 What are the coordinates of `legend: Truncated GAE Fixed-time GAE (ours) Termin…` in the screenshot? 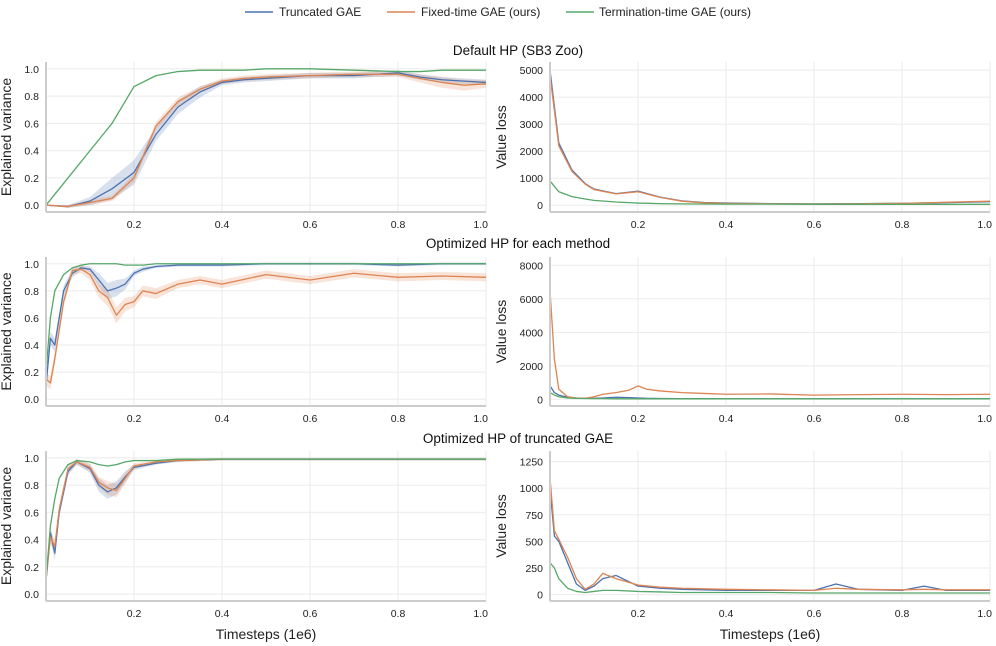 It's located at (498, 12).